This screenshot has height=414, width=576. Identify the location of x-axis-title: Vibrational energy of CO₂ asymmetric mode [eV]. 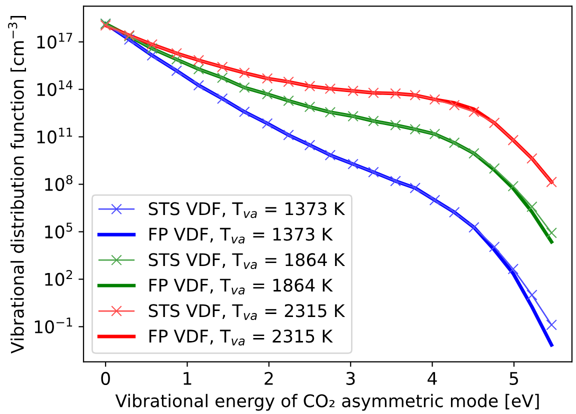
(327, 402).